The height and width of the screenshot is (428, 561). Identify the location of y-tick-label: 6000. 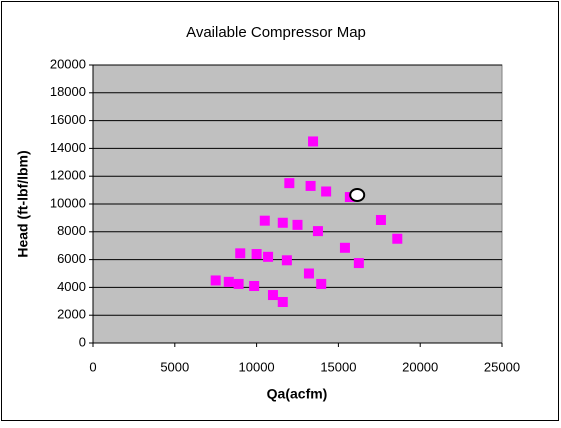
(71, 258).